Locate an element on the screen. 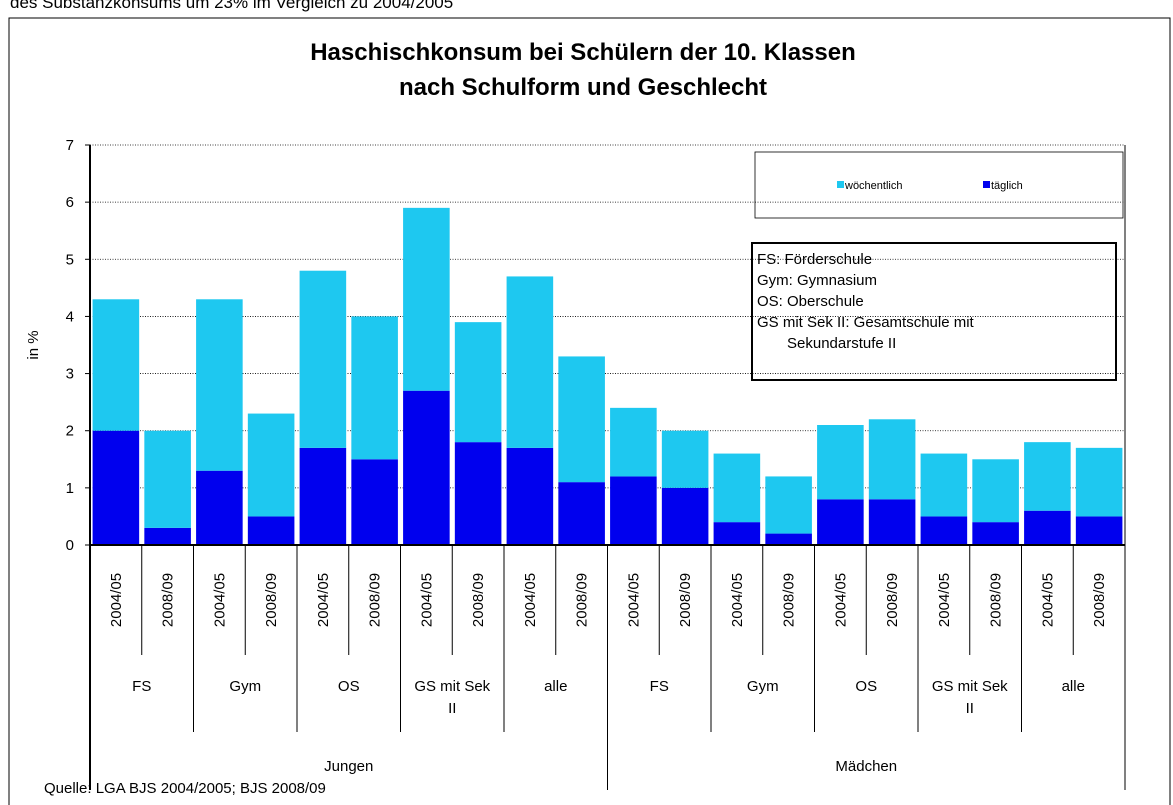 Image resolution: width=1173 pixels, height=805 pixels. y-tick-label: 1 is located at coordinates (70, 488).